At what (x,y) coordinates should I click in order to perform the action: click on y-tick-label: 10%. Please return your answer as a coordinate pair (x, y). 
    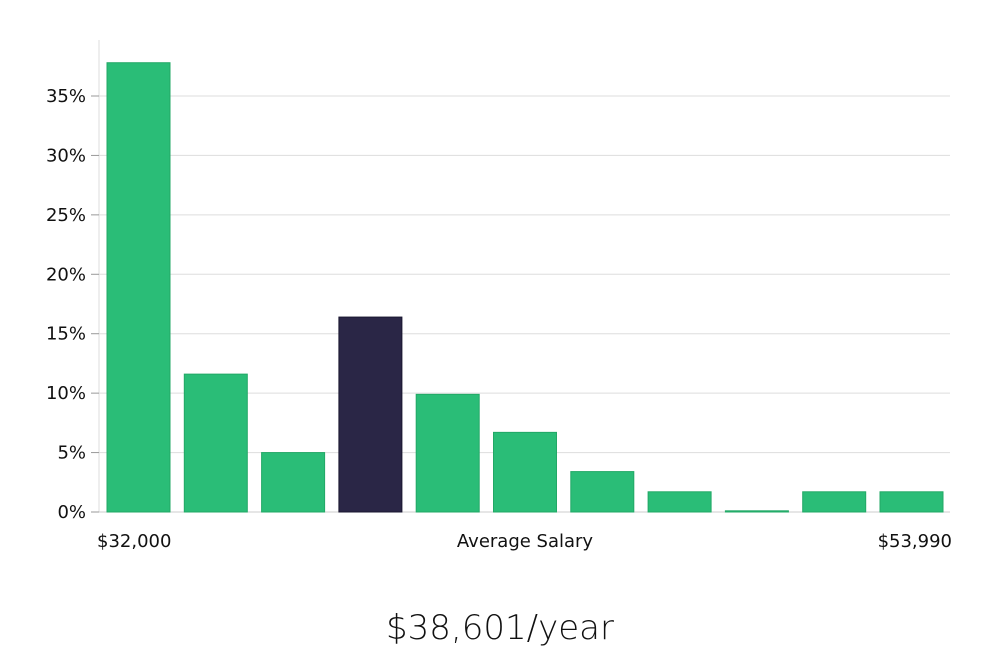
    Looking at the image, I should click on (66, 393).